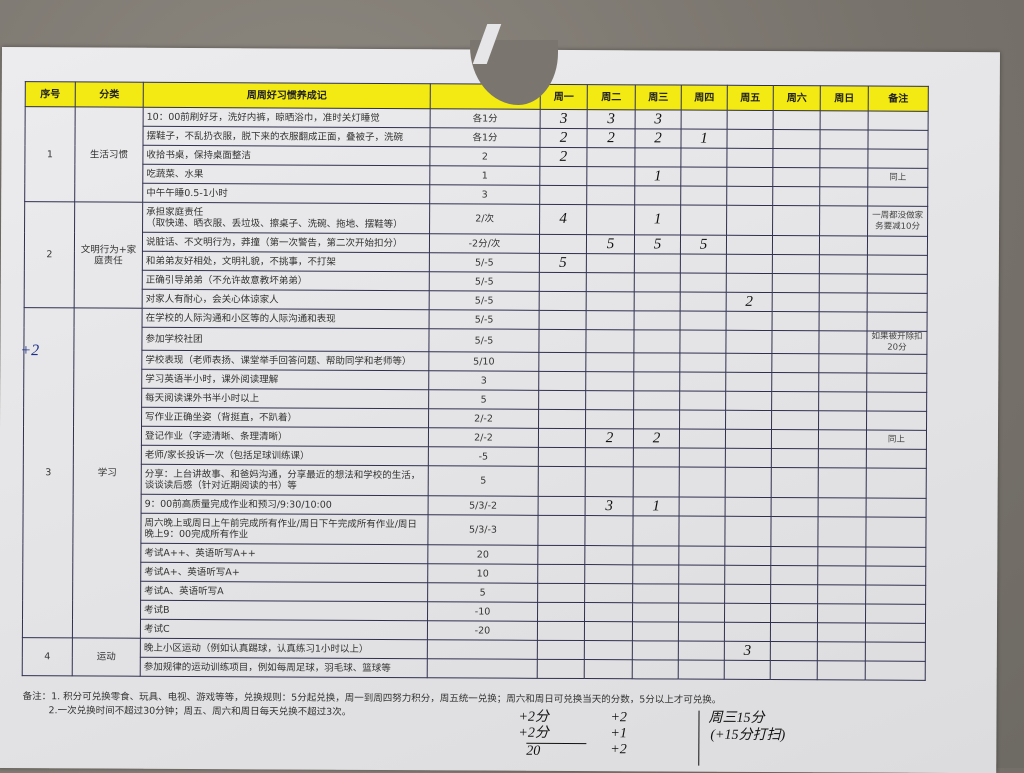 The image size is (1024, 773). What do you see at coordinates (285, 379) in the screenshot?
I see `habit-description: 学习英语半小时，课外阅读理解` at bounding box center [285, 379].